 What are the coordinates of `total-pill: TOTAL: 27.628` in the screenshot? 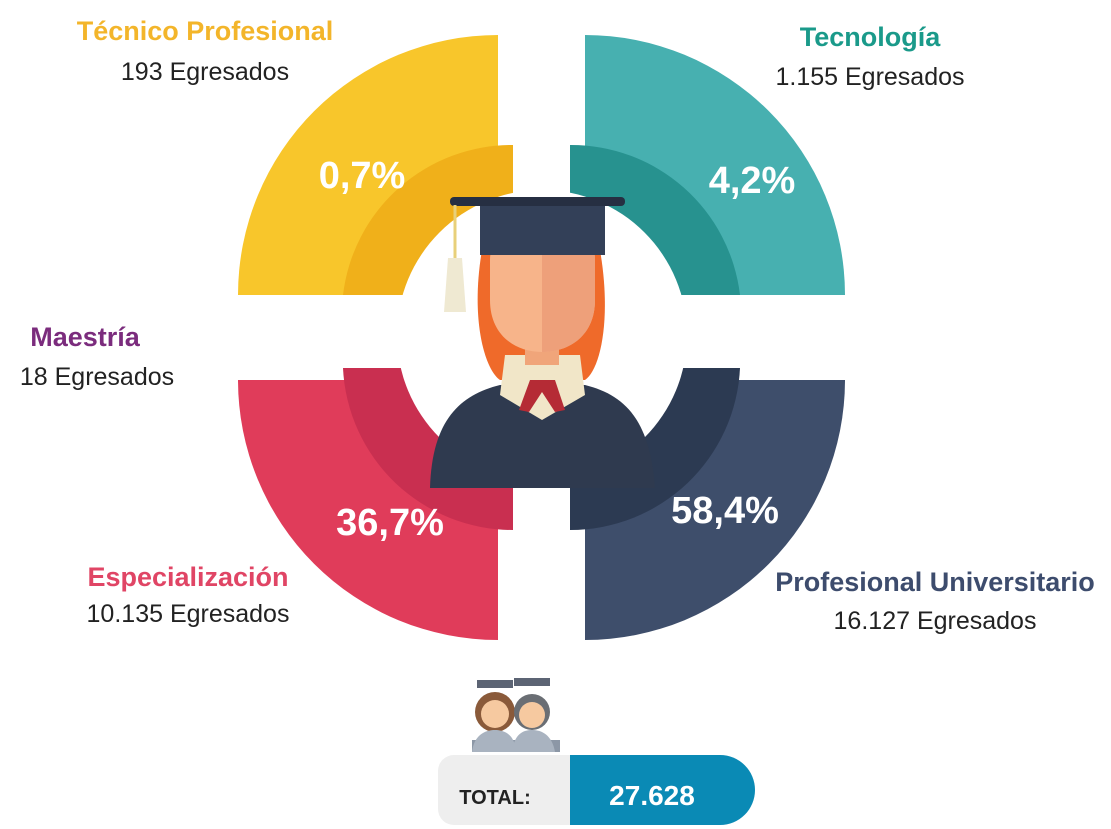 It's located at (596, 790).